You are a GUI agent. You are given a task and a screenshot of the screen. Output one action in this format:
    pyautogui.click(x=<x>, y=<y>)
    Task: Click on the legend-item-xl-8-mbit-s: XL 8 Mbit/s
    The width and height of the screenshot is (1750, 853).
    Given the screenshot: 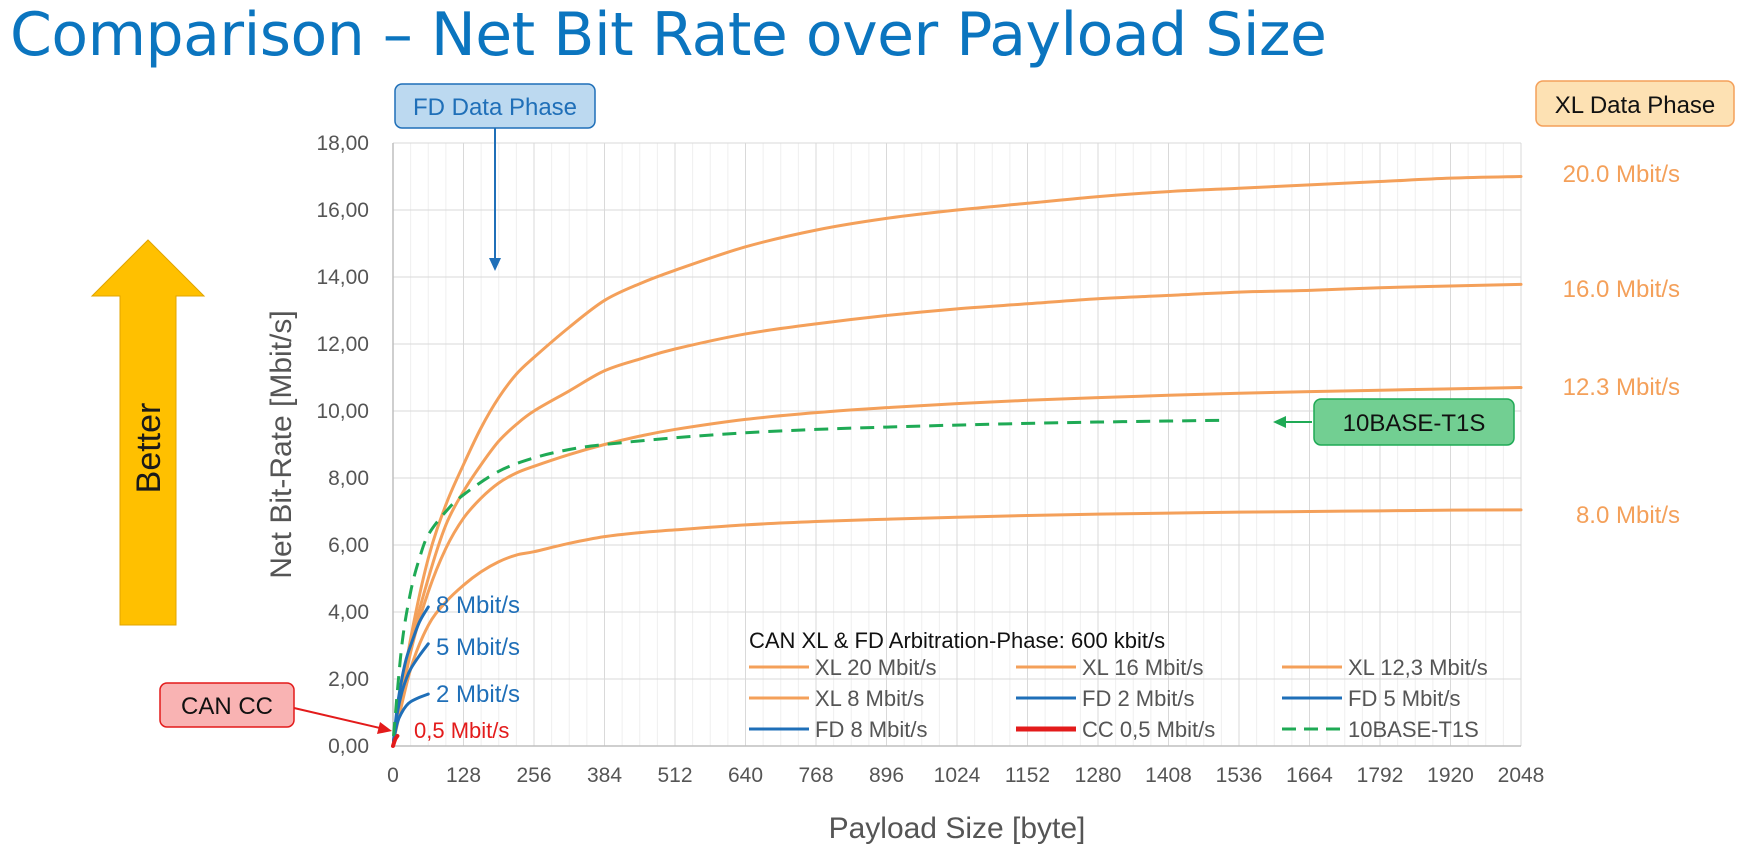 What is the action you would take?
    pyautogui.click(x=836, y=698)
    